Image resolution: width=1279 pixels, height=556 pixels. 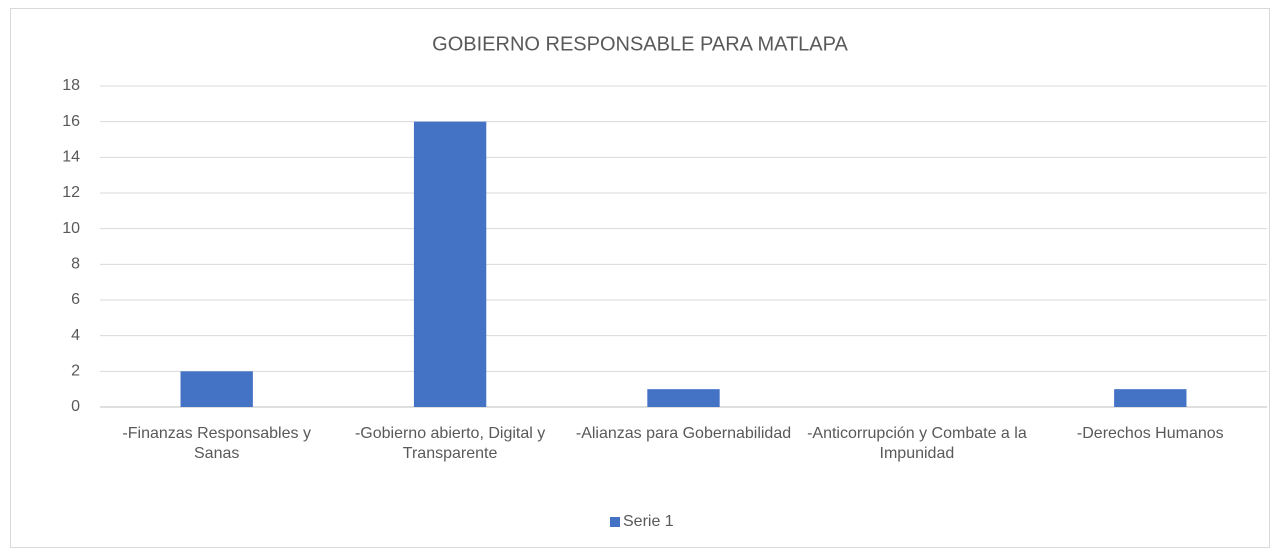 What do you see at coordinates (917, 443) in the screenshot?
I see `x-tick-label: -Anticorrupción y Combate a la Impunidad` at bounding box center [917, 443].